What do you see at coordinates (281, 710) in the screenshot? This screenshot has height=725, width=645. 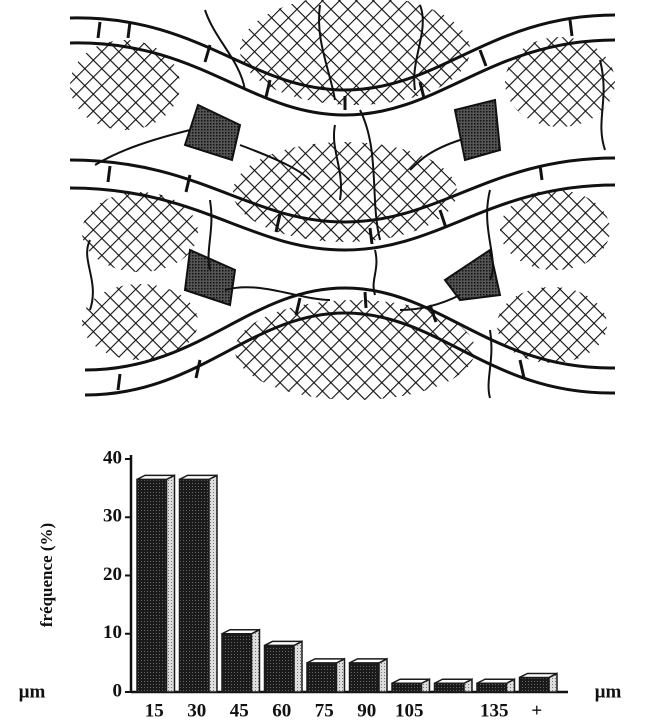 I see `x-tick-label: 60` at bounding box center [281, 710].